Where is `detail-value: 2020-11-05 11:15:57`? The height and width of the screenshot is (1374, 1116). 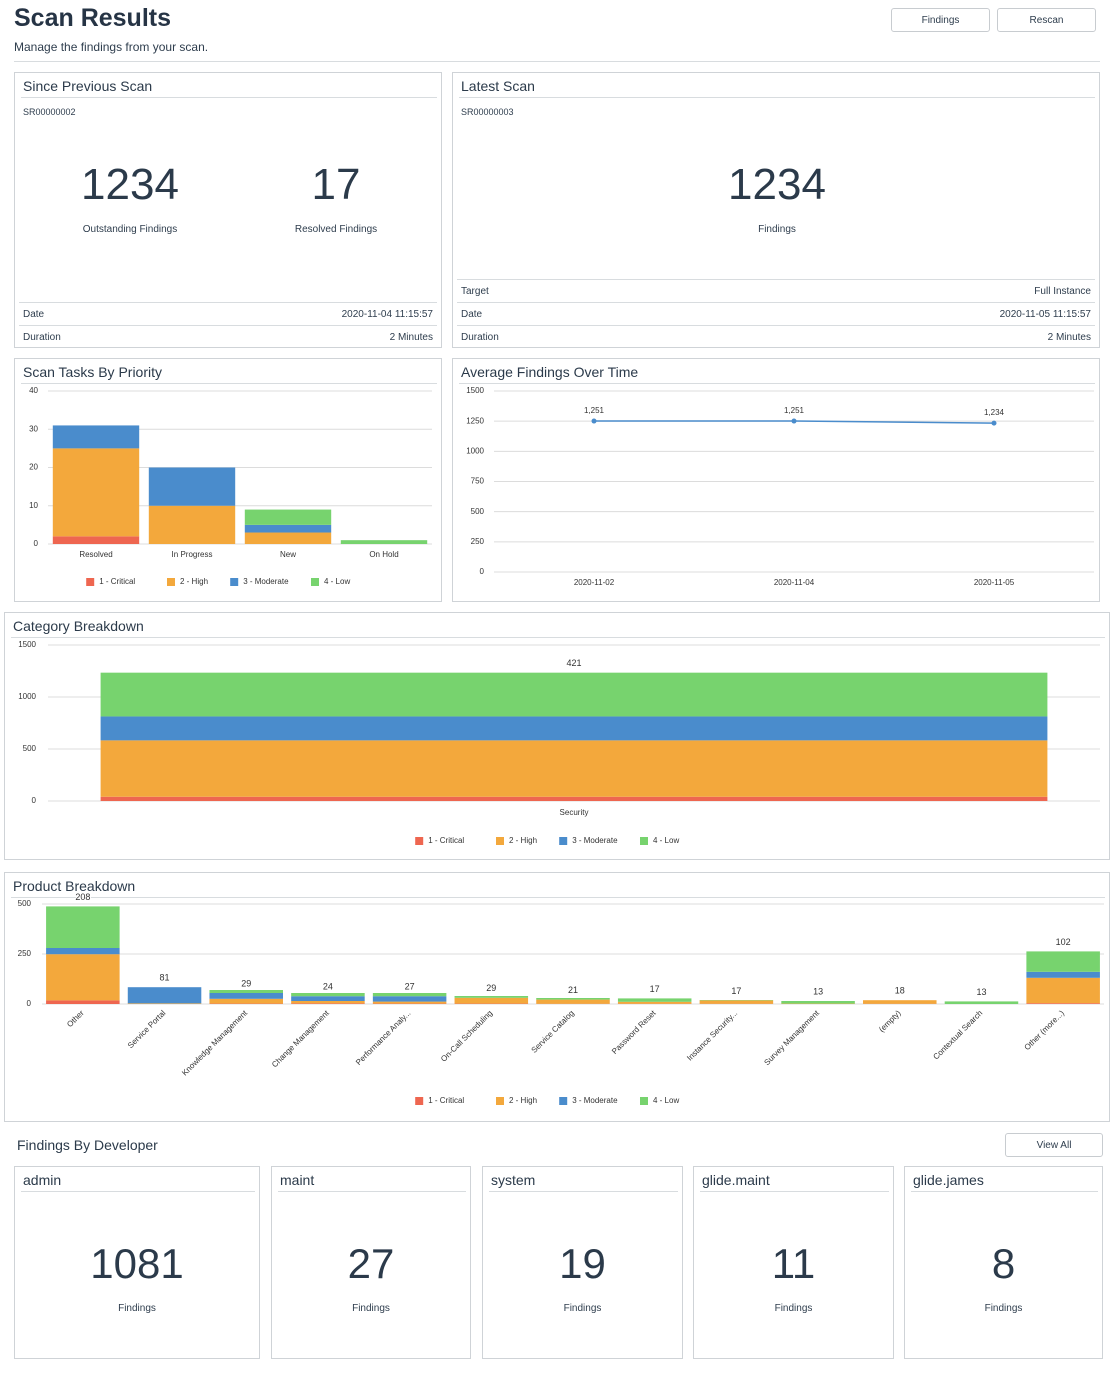
detail-value: 2020-11-05 11:15:57 is located at coordinates (1045, 314).